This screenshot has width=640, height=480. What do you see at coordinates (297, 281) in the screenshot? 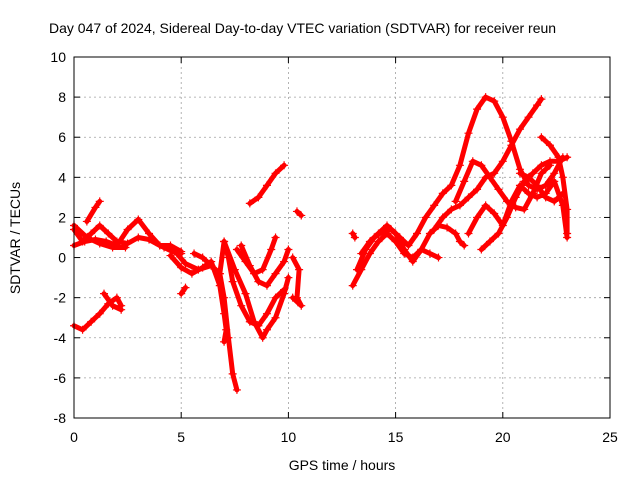
I see `series-t16` at bounding box center [297, 281].